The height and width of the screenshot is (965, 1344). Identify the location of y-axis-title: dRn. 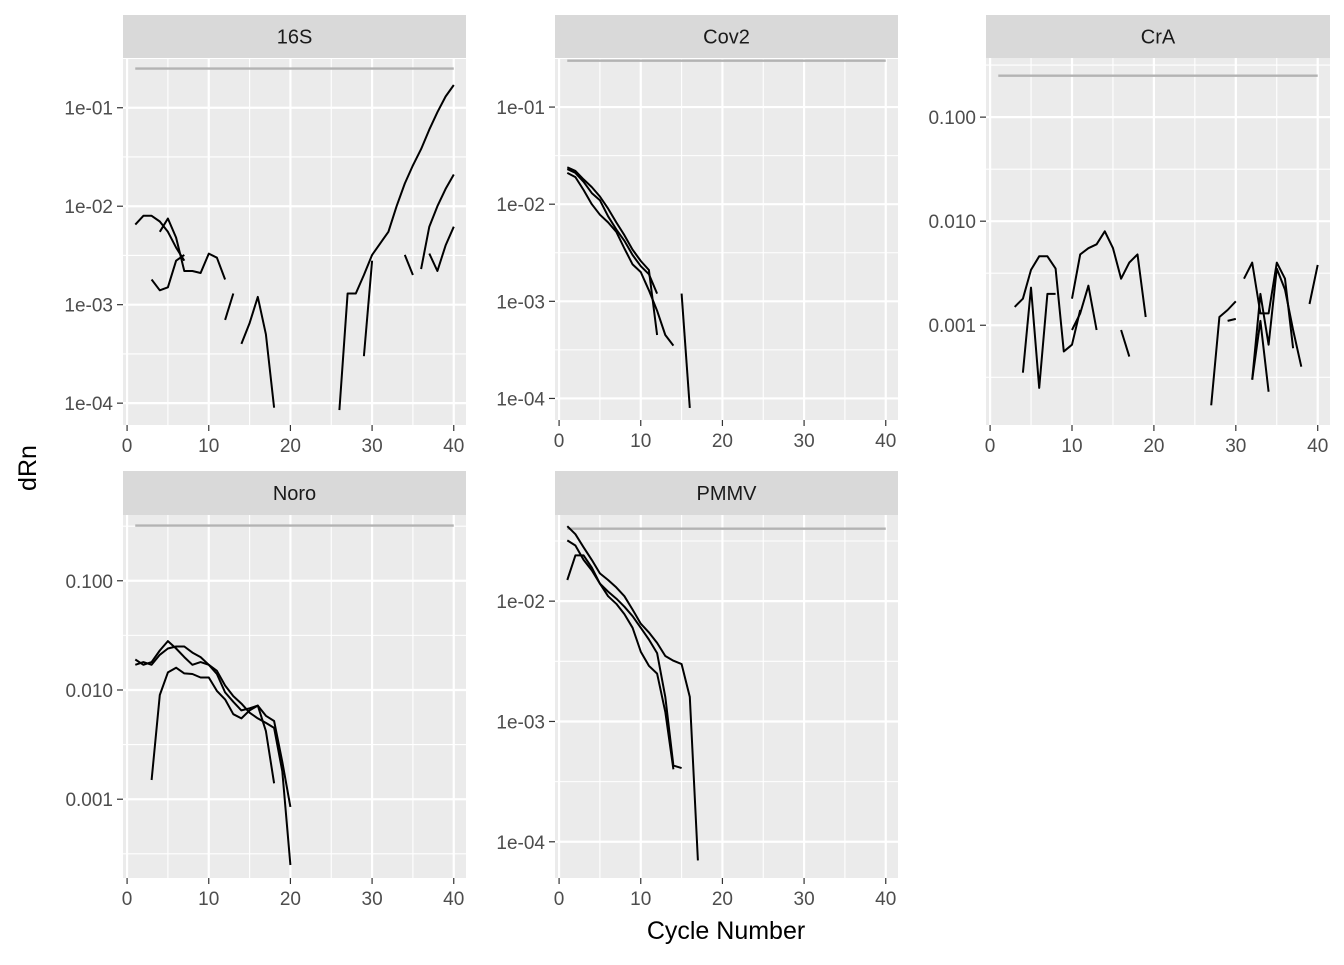
(28, 468).